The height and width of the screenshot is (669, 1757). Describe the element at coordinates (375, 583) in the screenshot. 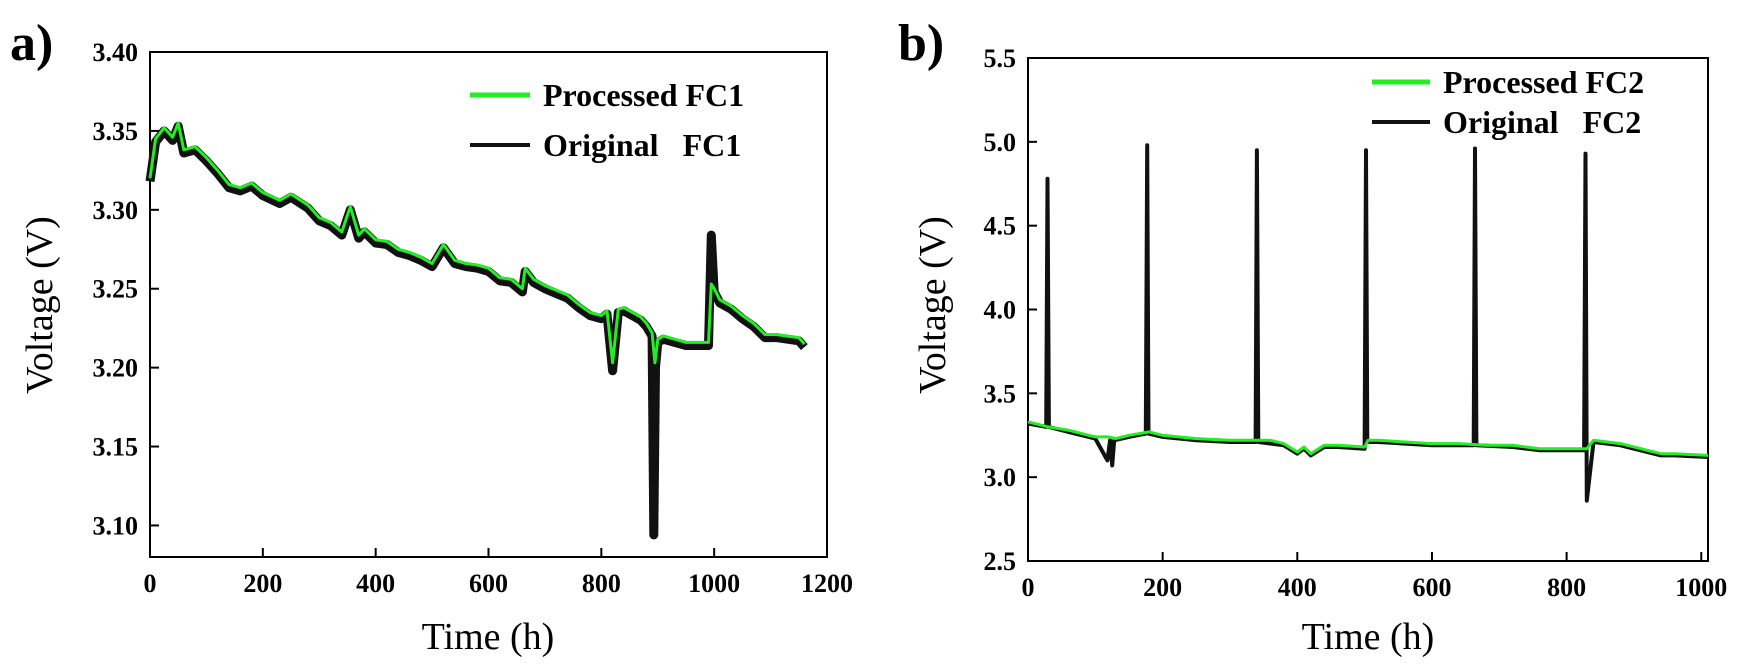

I see `panel-a-xtick-label: 400` at that location.